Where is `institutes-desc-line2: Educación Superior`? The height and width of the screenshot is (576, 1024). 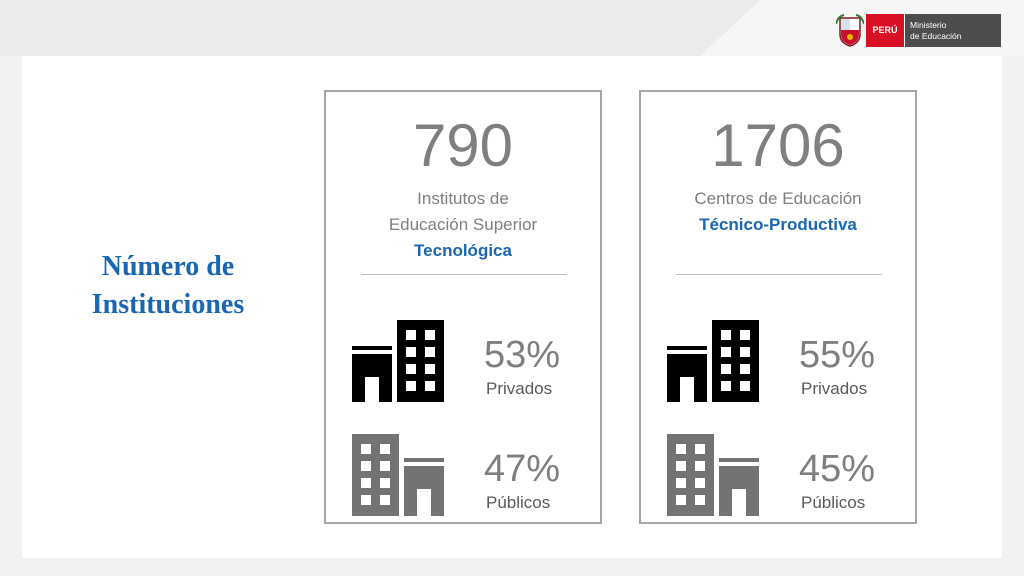
institutes-desc-line2: Educación Superior is located at coordinates (463, 224).